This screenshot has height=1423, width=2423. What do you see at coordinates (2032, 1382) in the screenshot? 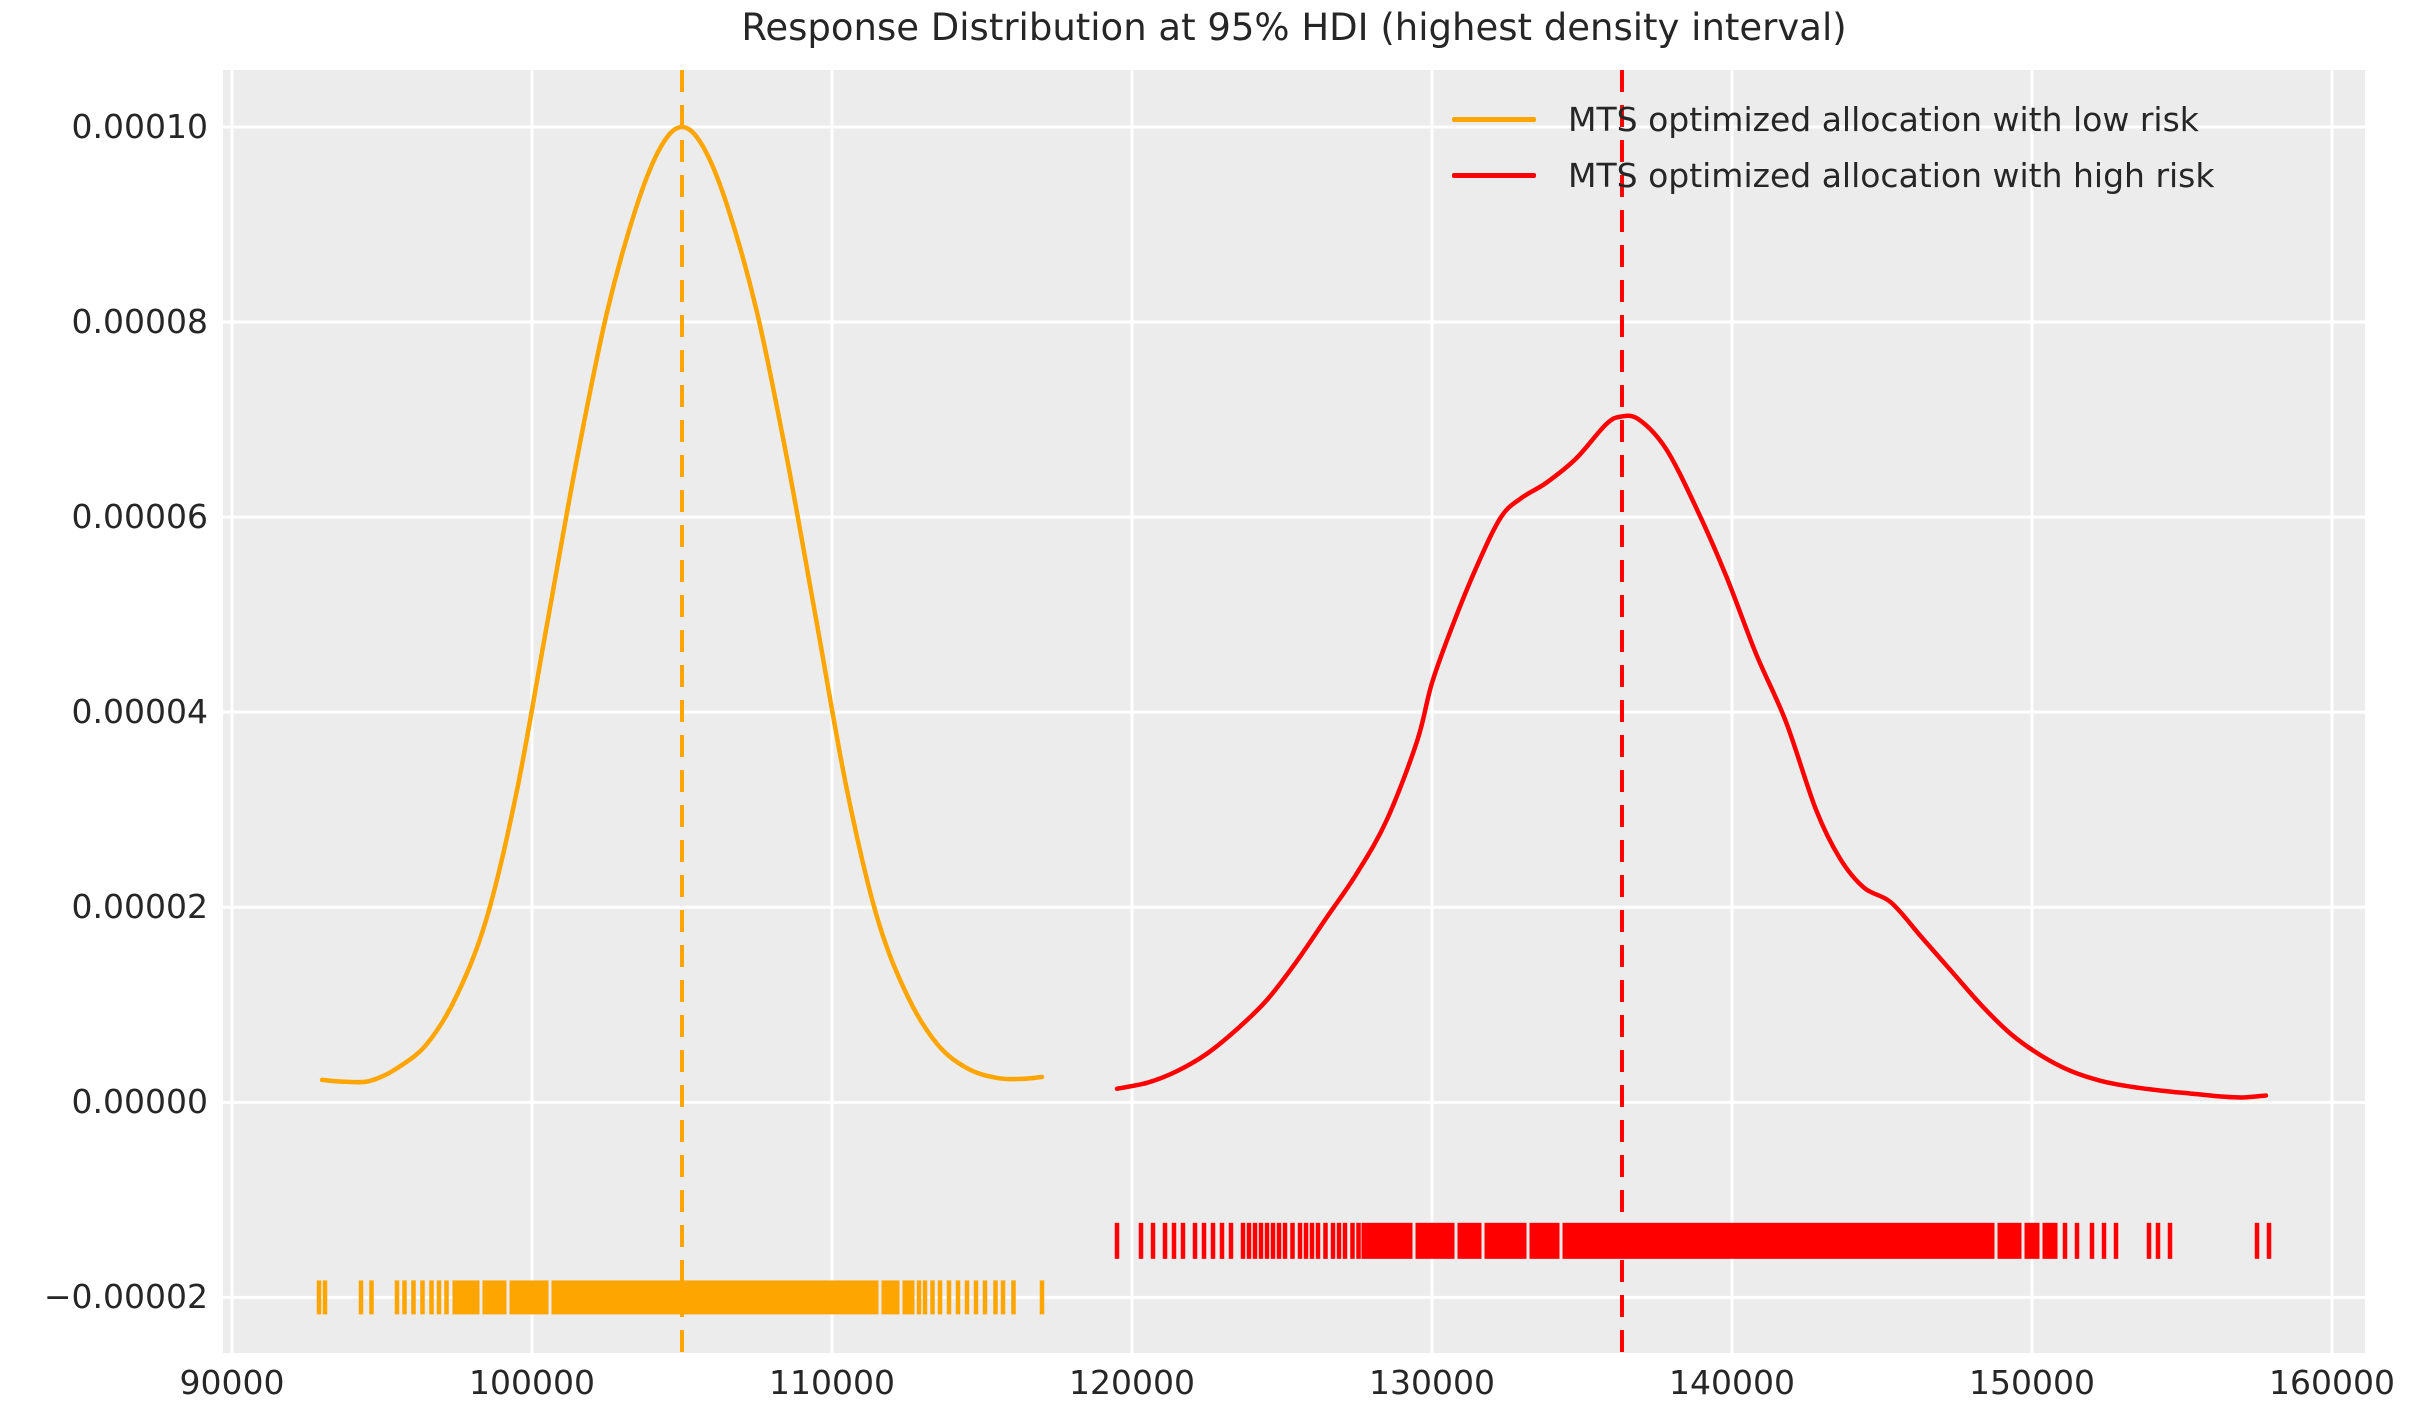
I see `x-tick-label: 150000` at bounding box center [2032, 1382].